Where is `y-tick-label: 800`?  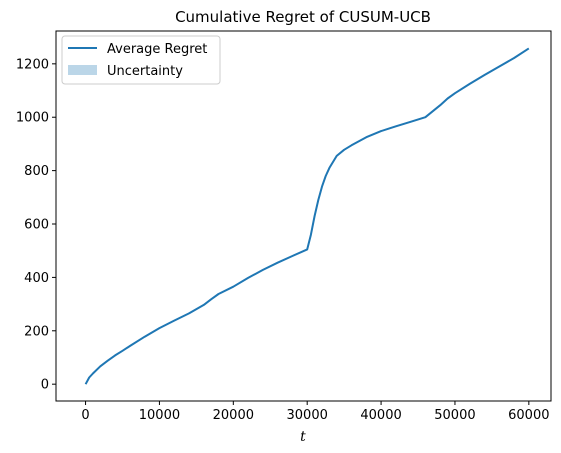
y-tick-label: 800 is located at coordinates (36, 171).